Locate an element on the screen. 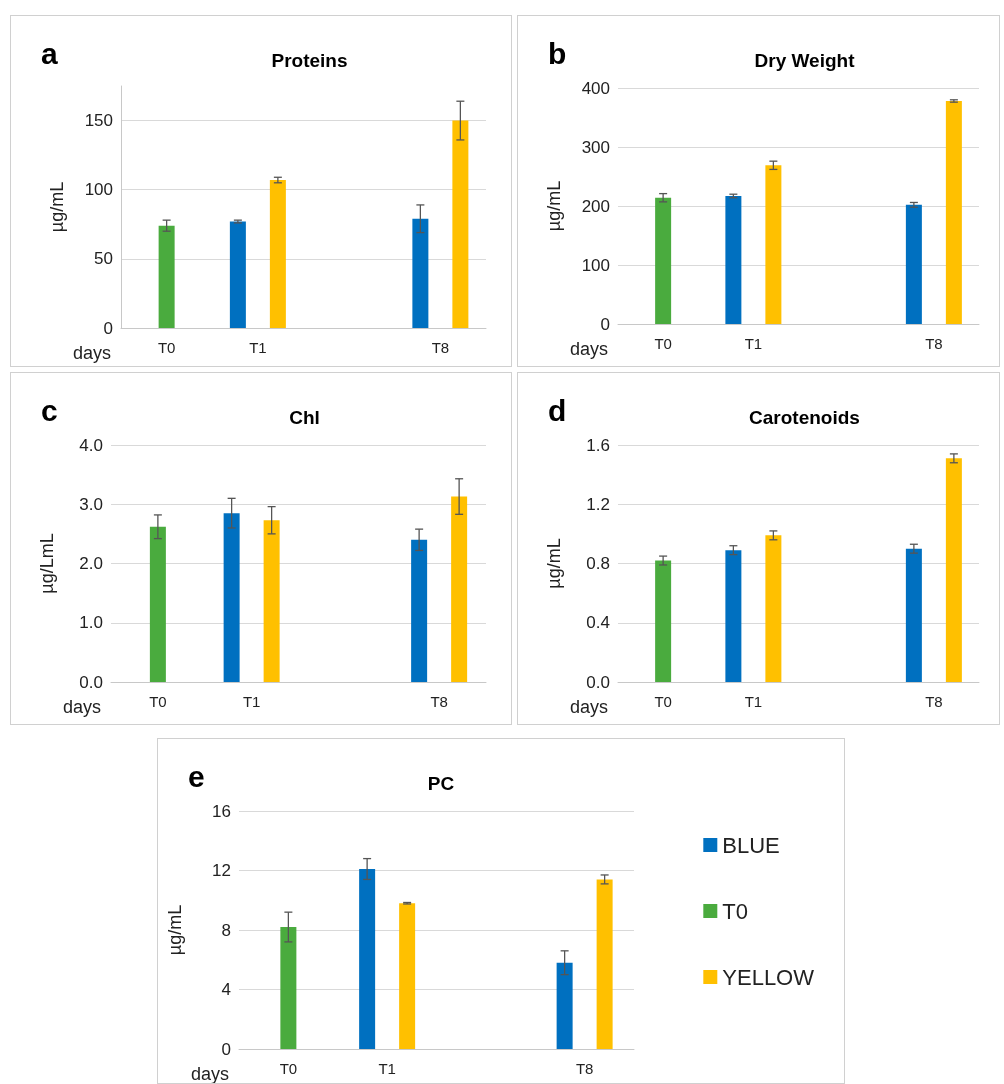  text: a is located at coordinates (49, 53).